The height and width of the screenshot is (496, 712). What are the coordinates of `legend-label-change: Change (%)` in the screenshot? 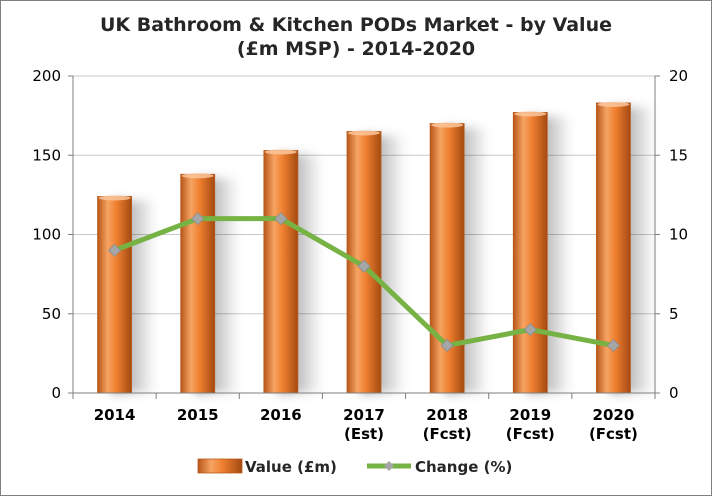 It's located at (463, 467).